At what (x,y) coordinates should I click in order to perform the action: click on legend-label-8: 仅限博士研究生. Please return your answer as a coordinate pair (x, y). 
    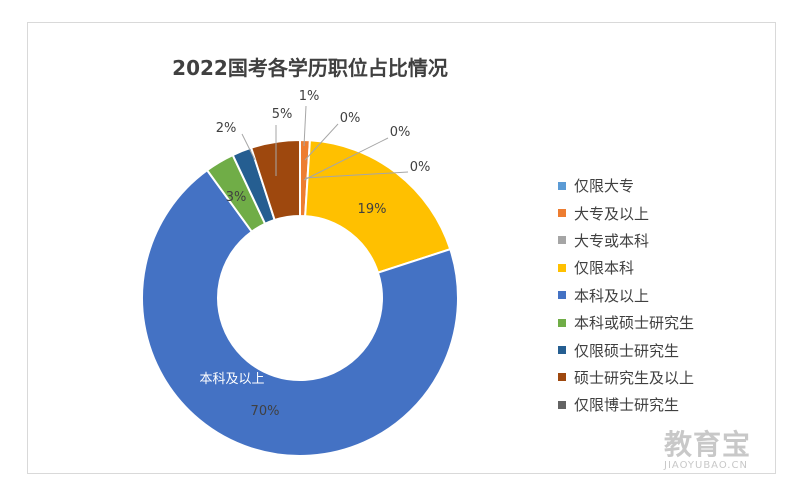
    Looking at the image, I should click on (627, 405).